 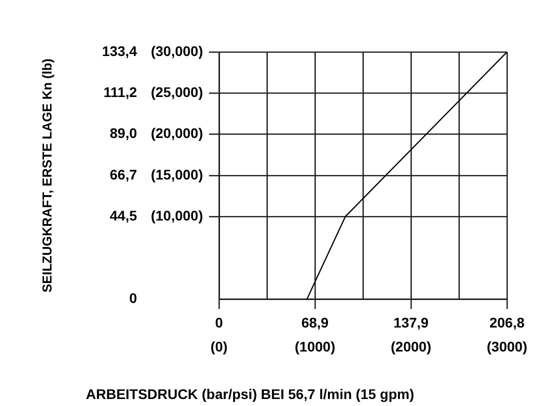 I want to click on x-tick-label: 137,9, so click(x=411, y=322).